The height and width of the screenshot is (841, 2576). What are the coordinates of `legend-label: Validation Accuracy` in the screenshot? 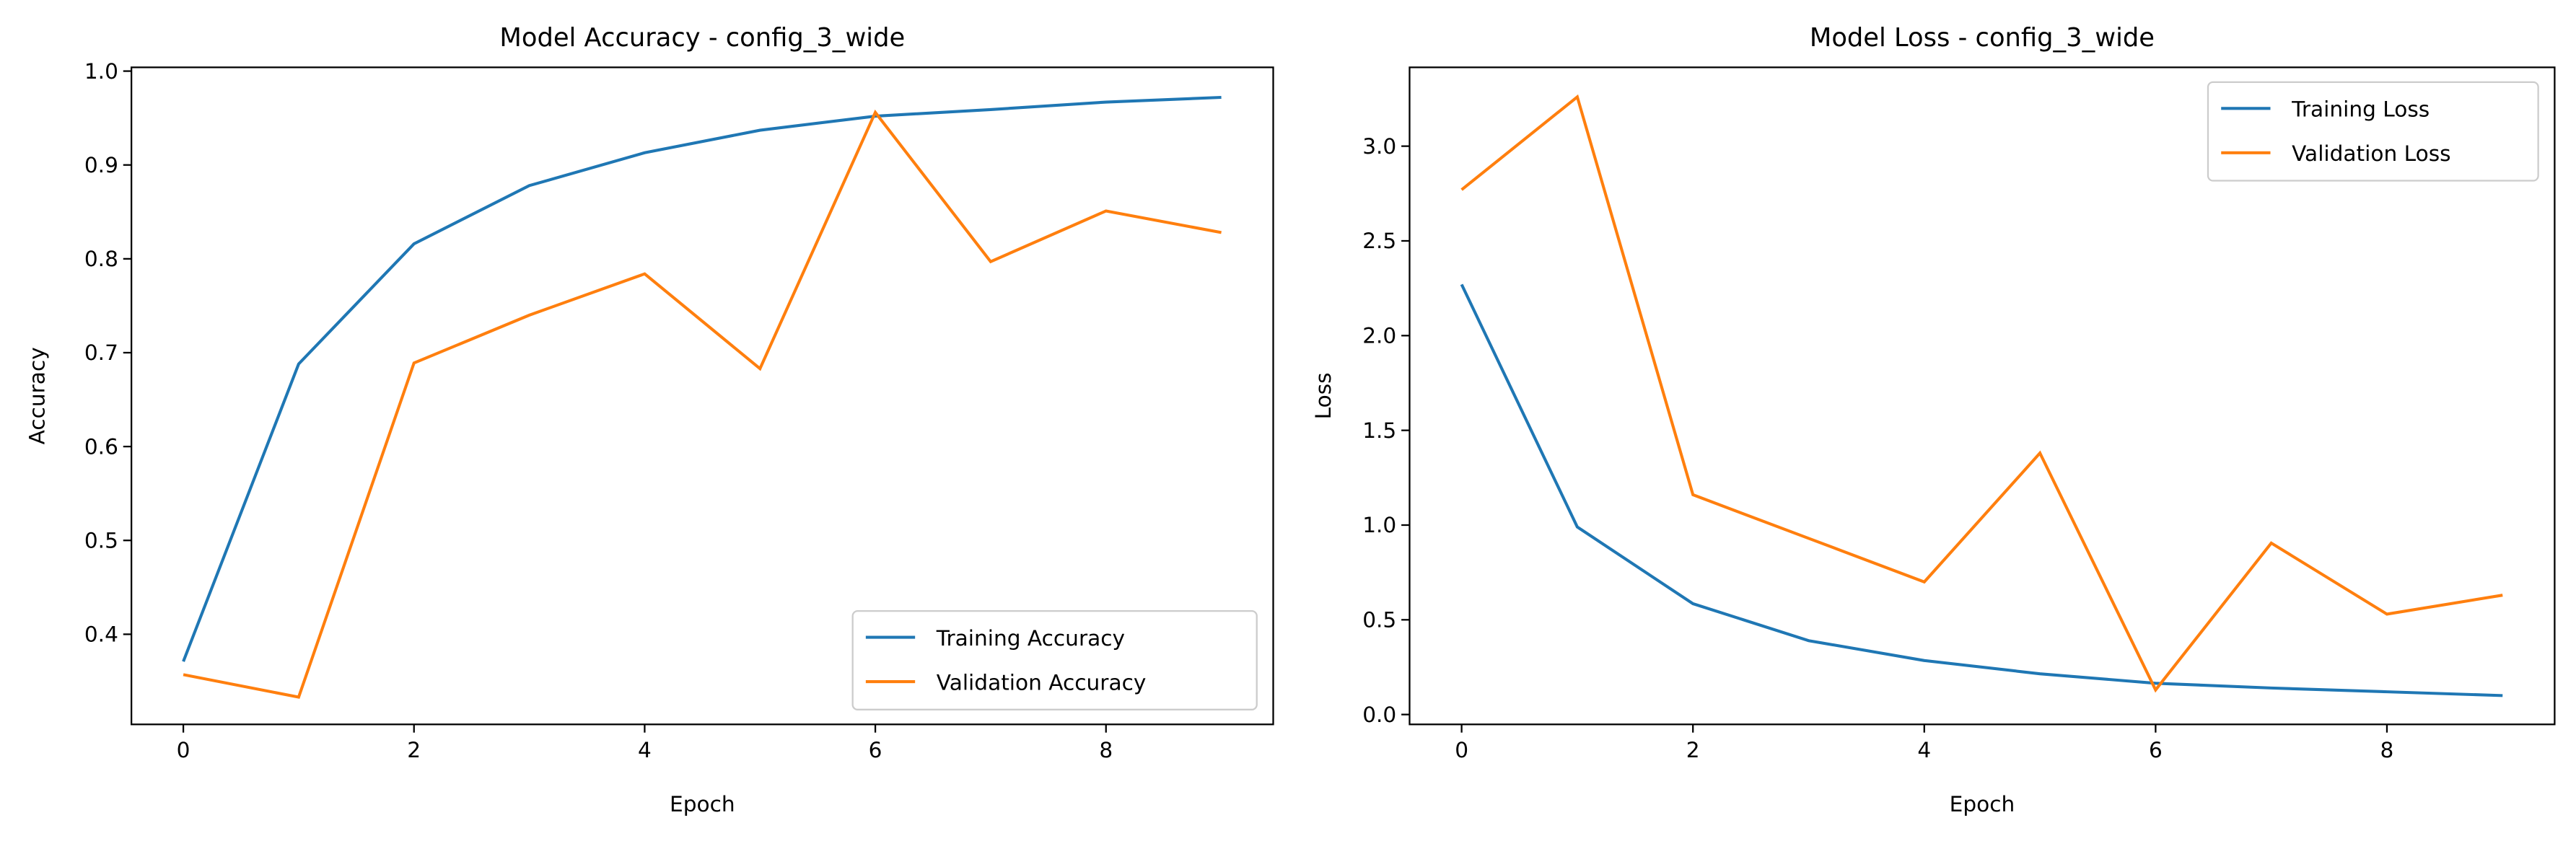 It's located at (1042, 682).